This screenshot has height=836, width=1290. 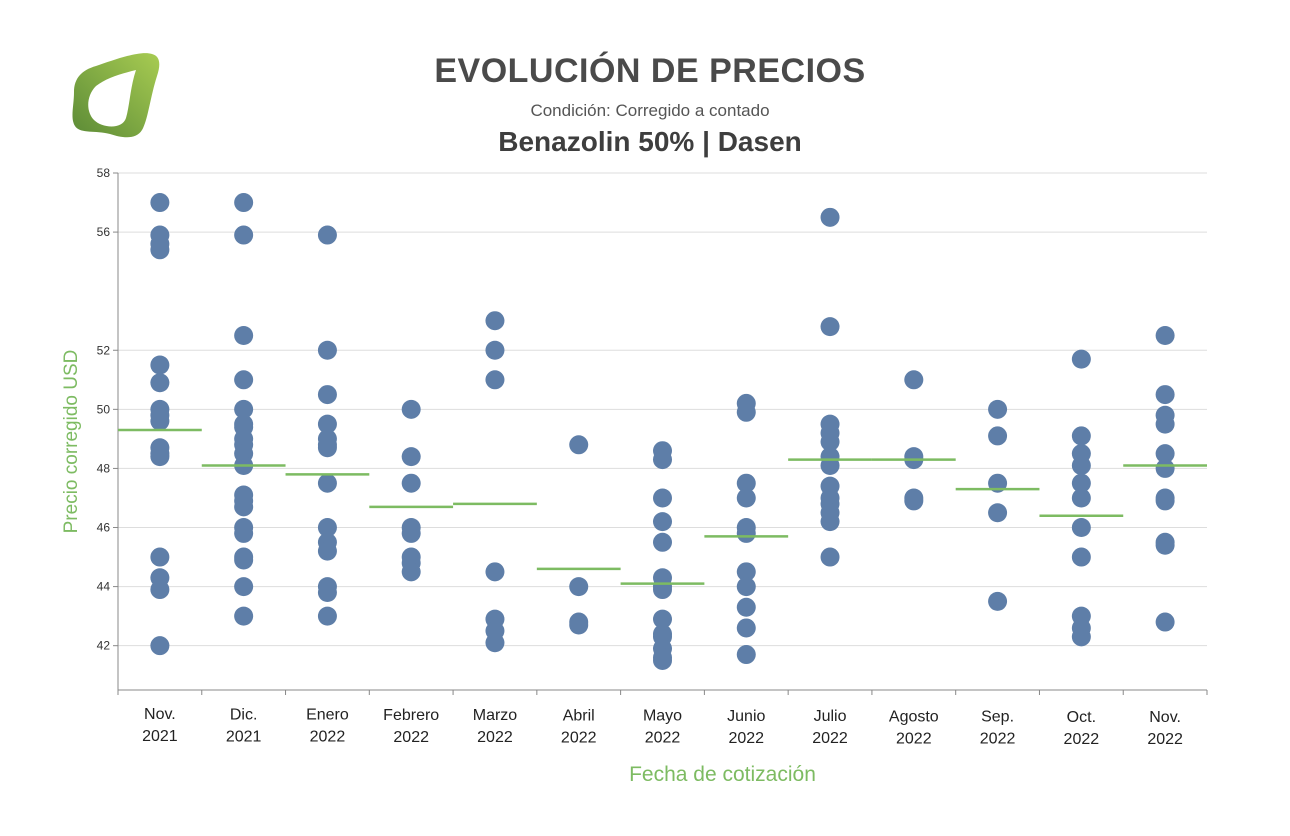 What do you see at coordinates (1082, 728) in the screenshot?
I see `x-tick-label: Oct. 2022` at bounding box center [1082, 728].